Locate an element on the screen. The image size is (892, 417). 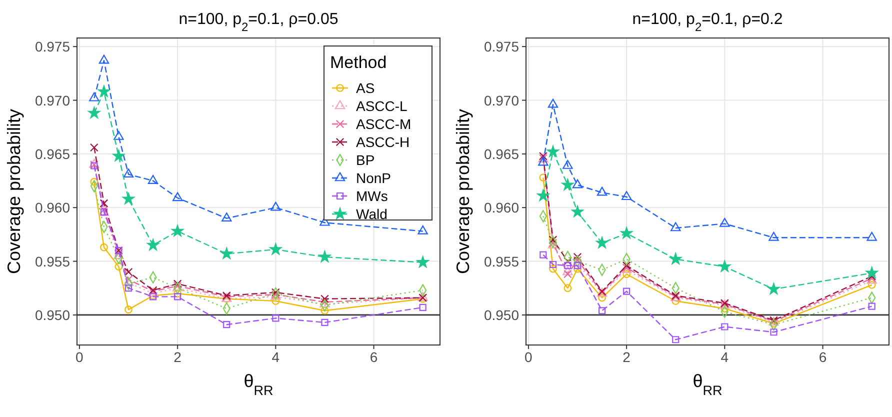
legend-title: Method is located at coordinates (358, 62).